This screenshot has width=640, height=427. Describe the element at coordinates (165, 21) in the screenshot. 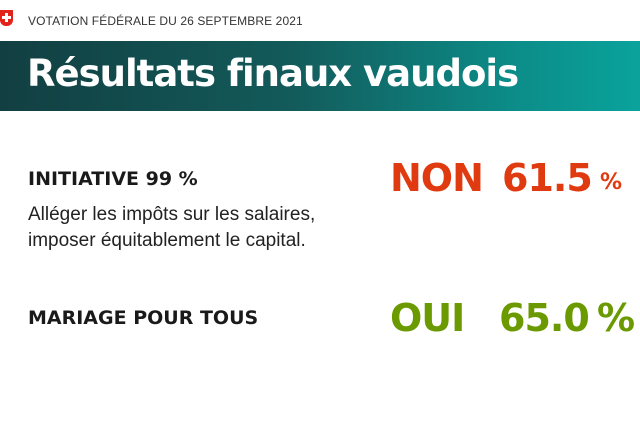

I see `supertitle: VOTATION FÉDÉRALE DU 26 SEPTEMBRE 2021` at that location.